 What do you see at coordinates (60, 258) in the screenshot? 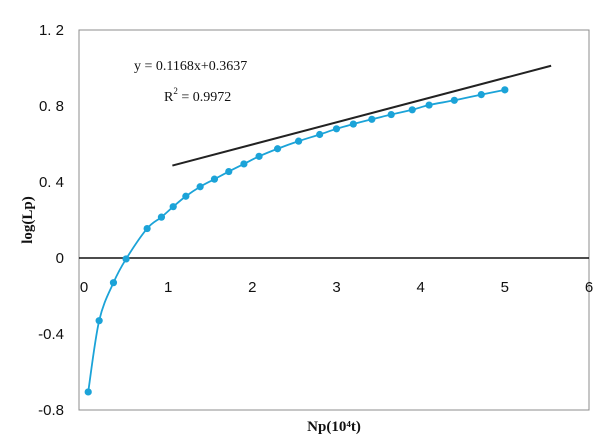
I see `y-tick-label: 0` at bounding box center [60, 258].